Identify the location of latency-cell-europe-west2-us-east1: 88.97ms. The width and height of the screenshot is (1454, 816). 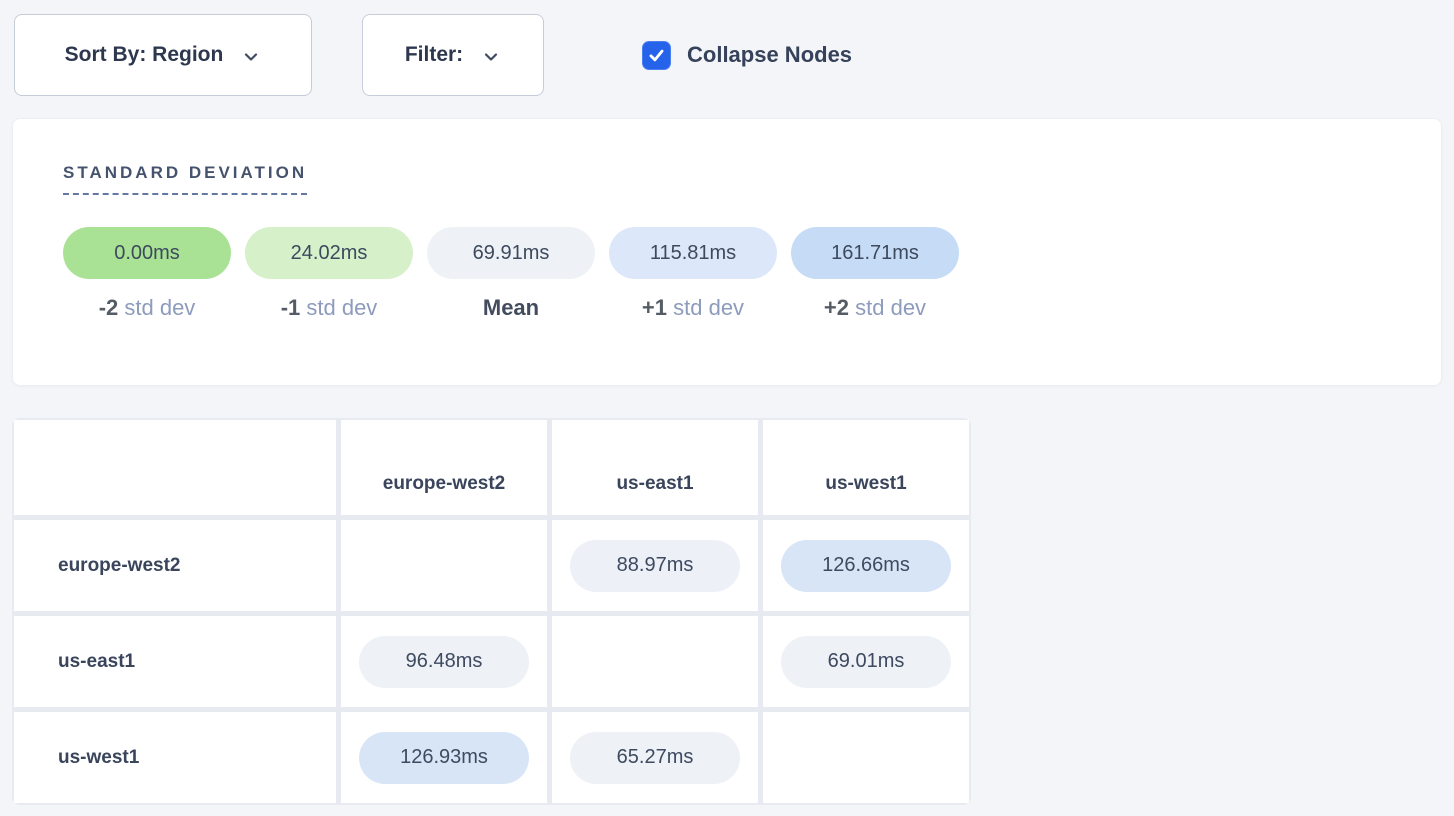
(655, 565).